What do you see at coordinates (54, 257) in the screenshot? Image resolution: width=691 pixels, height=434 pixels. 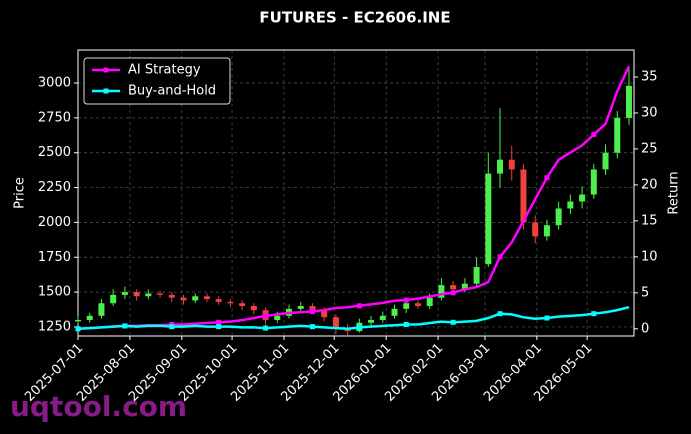 I see `y-tick-label: 1750` at bounding box center [54, 257].